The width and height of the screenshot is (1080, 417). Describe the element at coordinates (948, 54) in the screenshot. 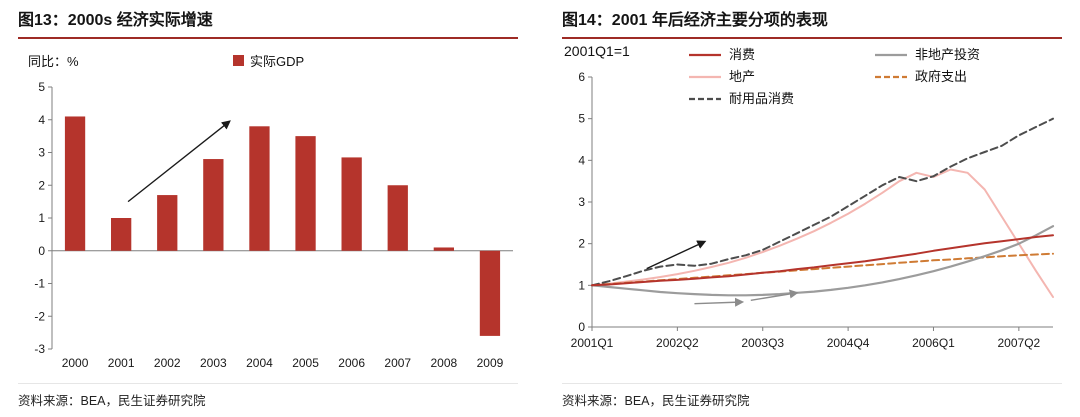

I see `legend-label: 非地产投资` at that location.